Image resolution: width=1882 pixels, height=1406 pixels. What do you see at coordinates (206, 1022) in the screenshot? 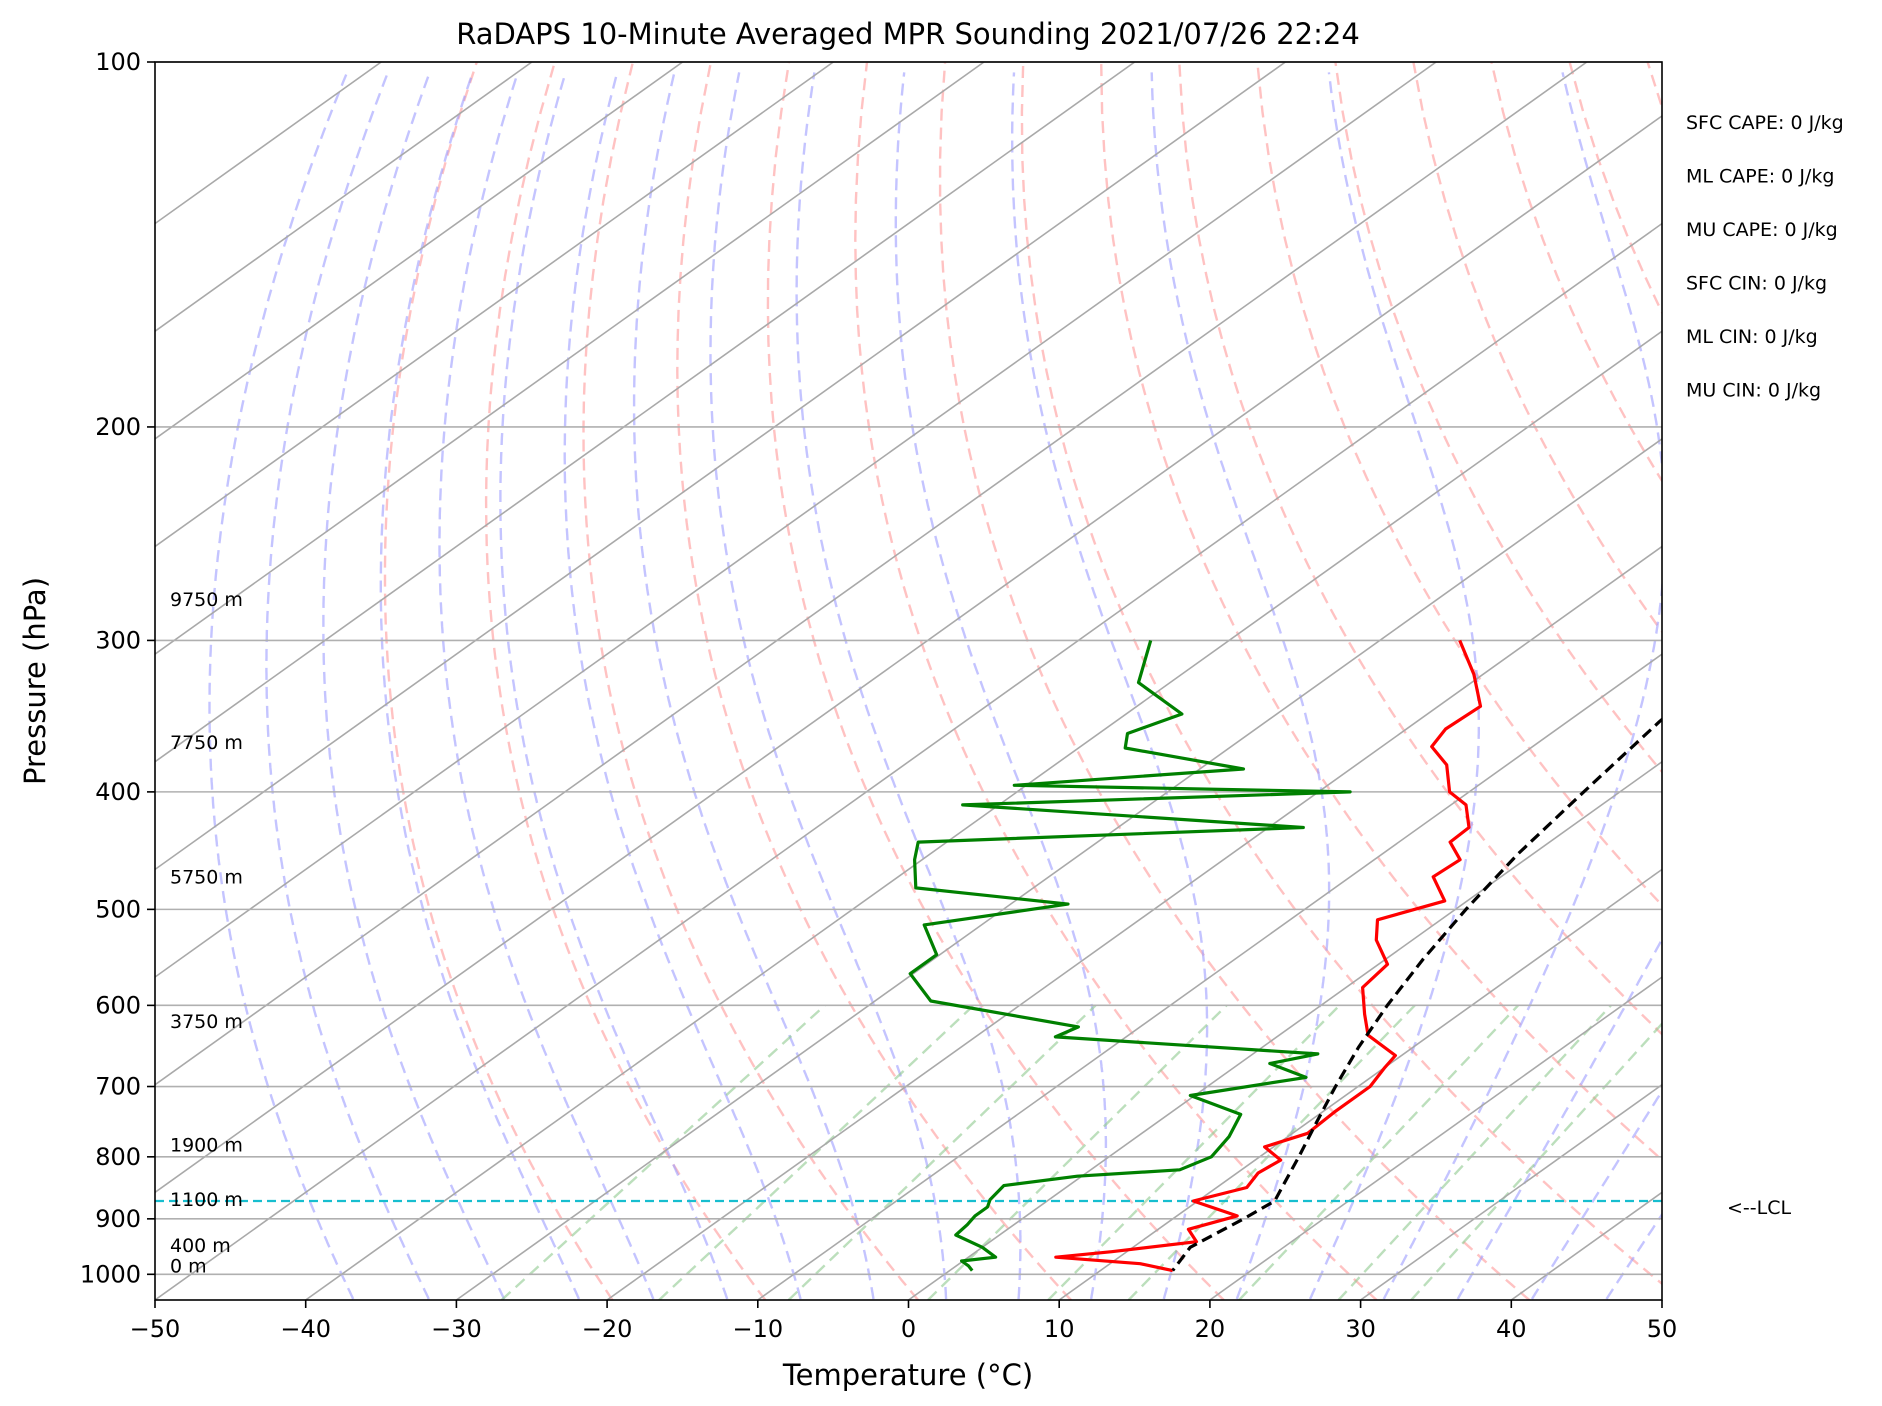
I see `height-label: 3750 m` at bounding box center [206, 1022].